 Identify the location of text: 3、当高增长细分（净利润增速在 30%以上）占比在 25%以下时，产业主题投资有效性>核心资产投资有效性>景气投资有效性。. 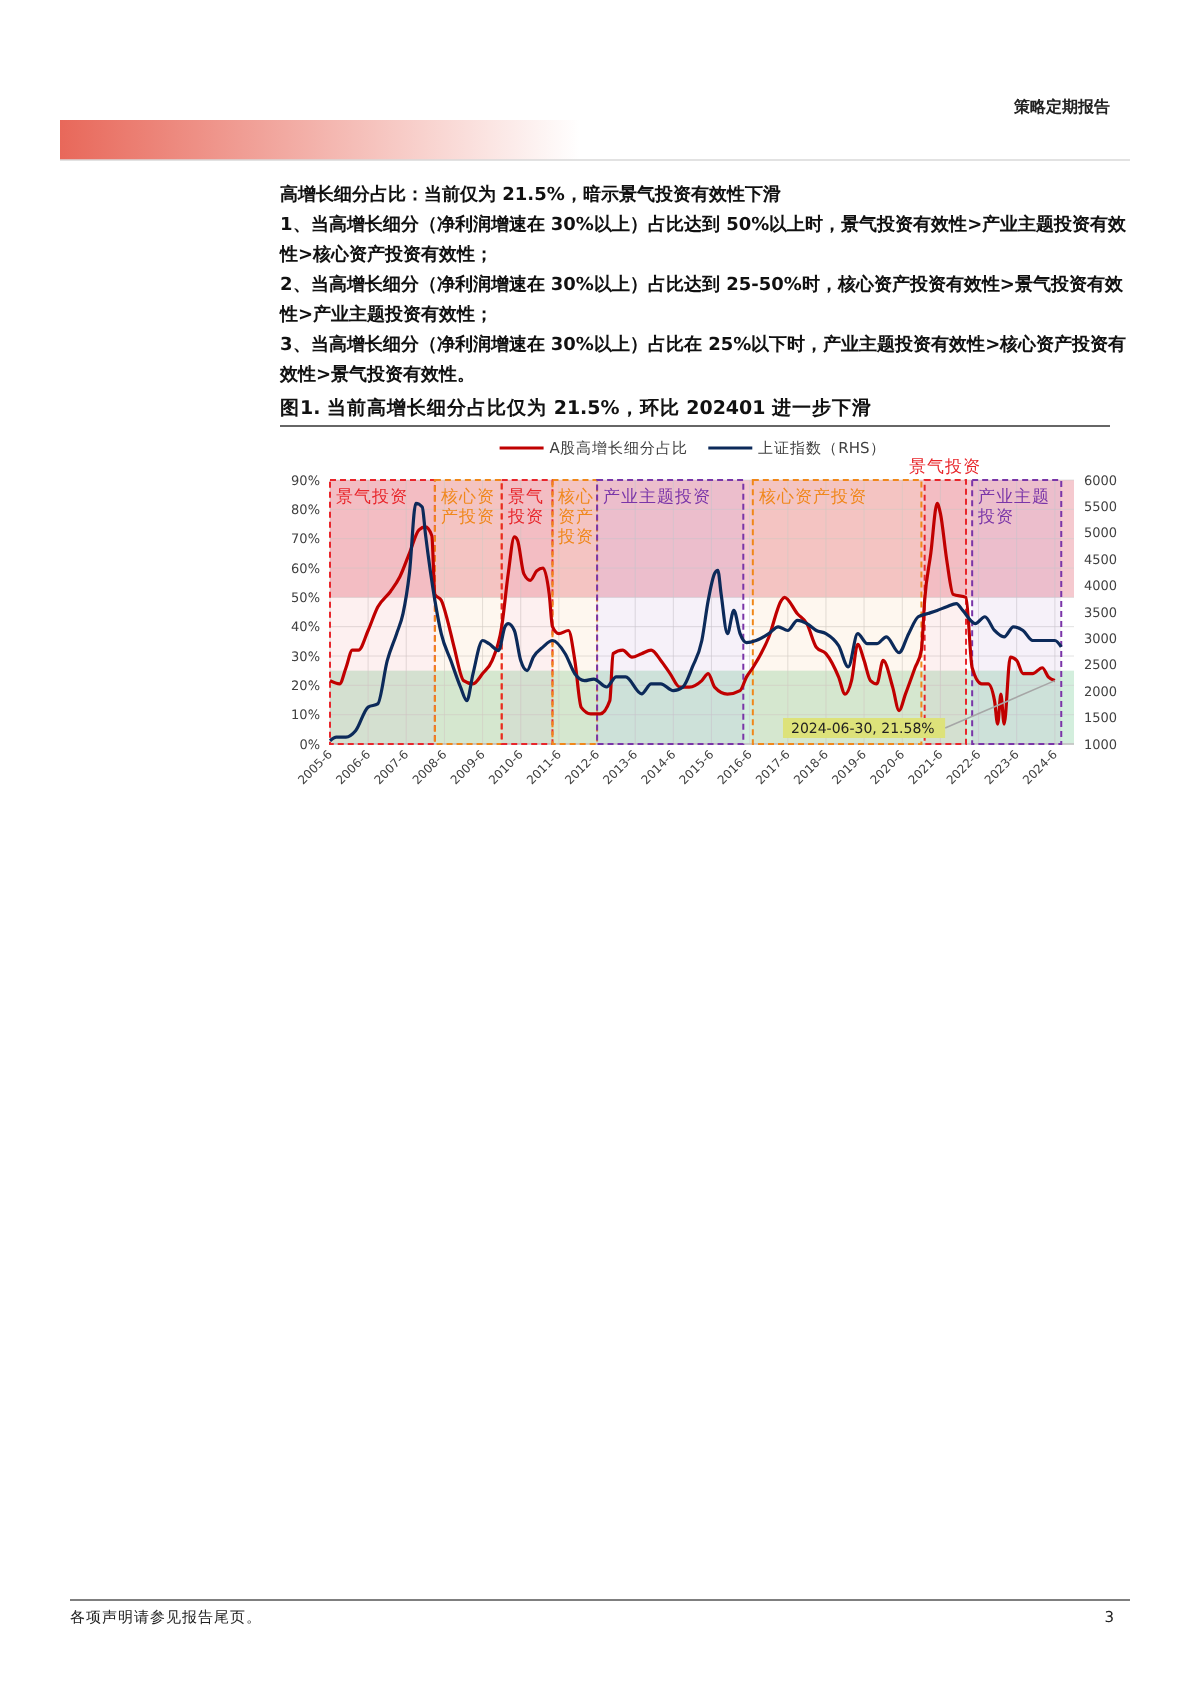
(702, 360).